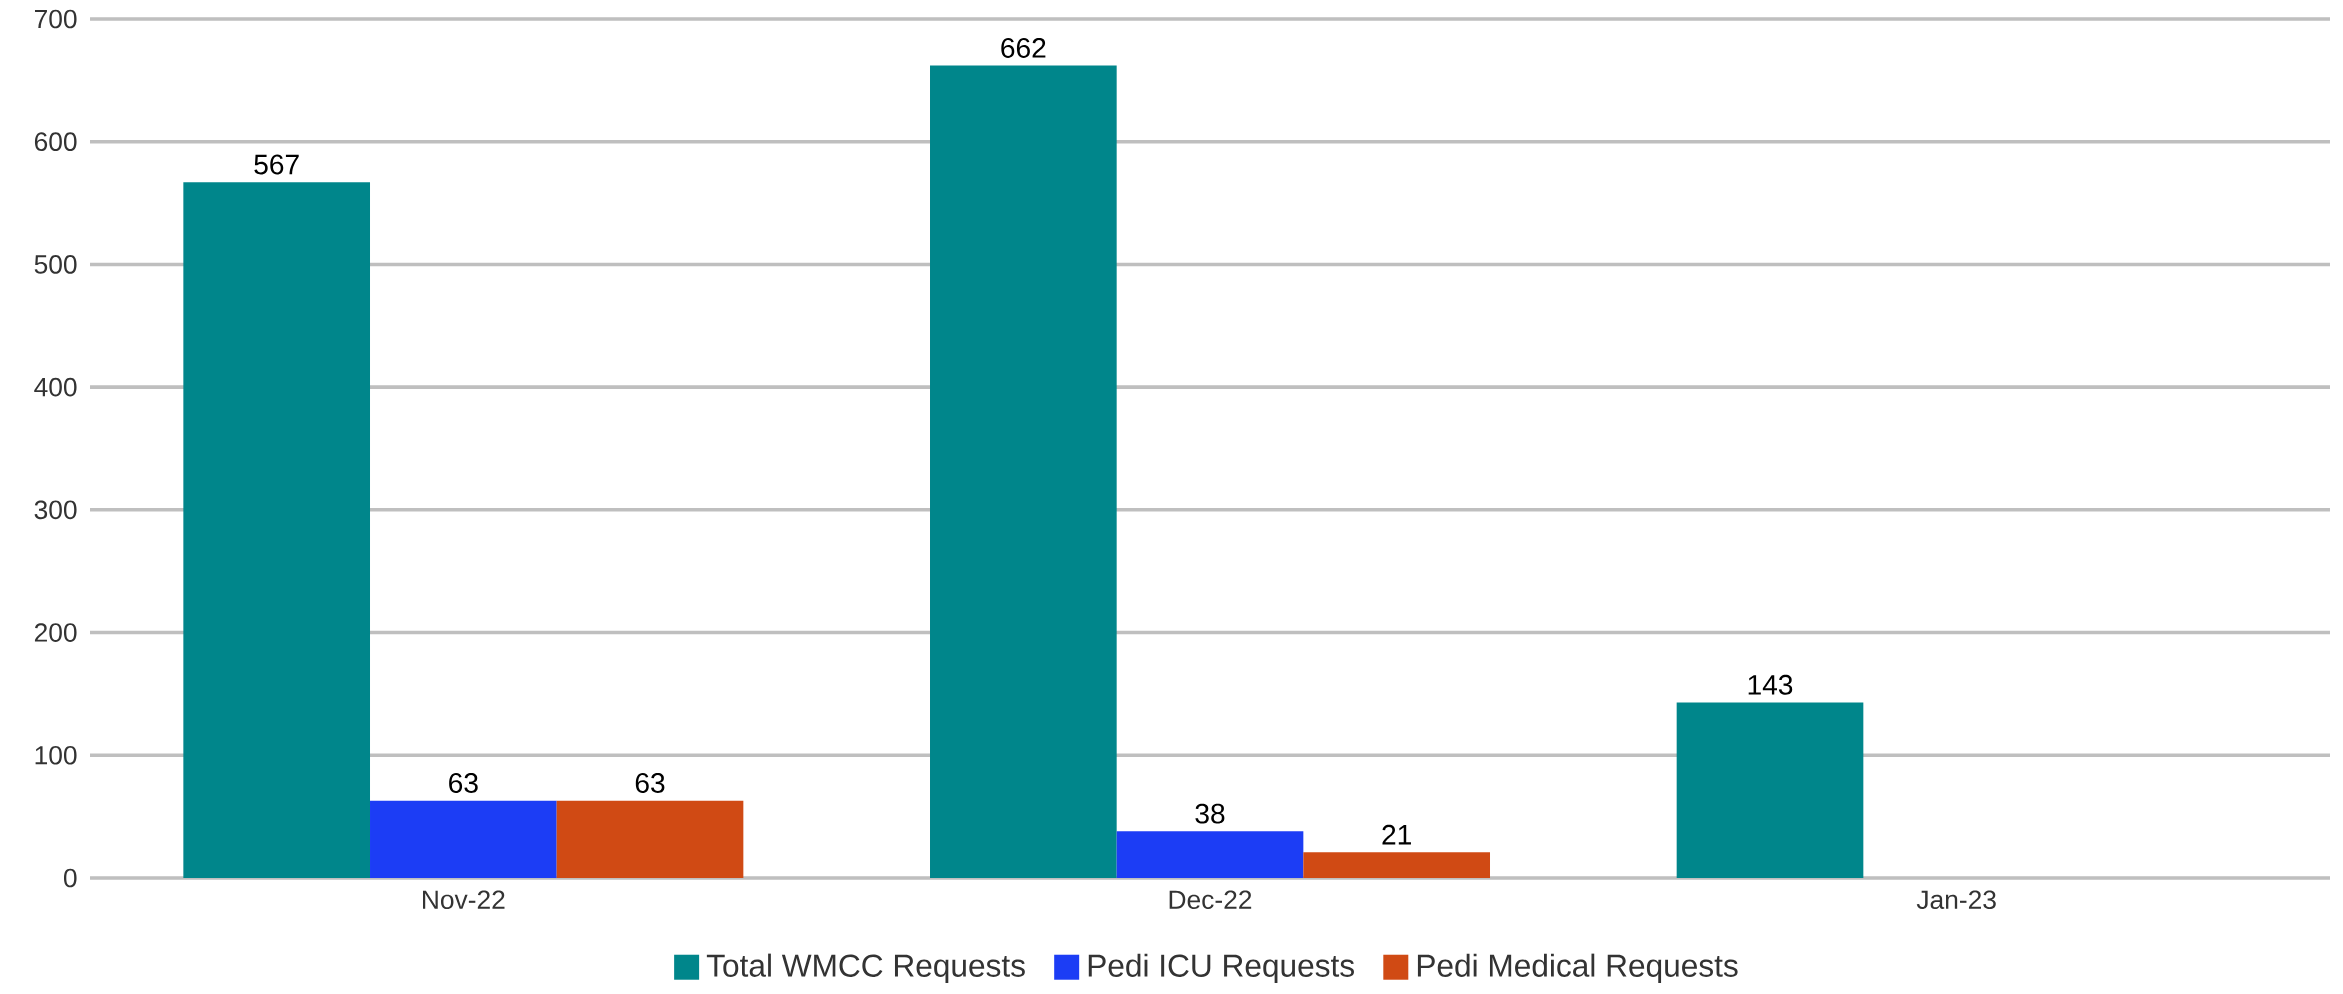 This screenshot has width=2343, height=994. What do you see at coordinates (70, 878) in the screenshot?
I see `y-tick-label: 0` at bounding box center [70, 878].